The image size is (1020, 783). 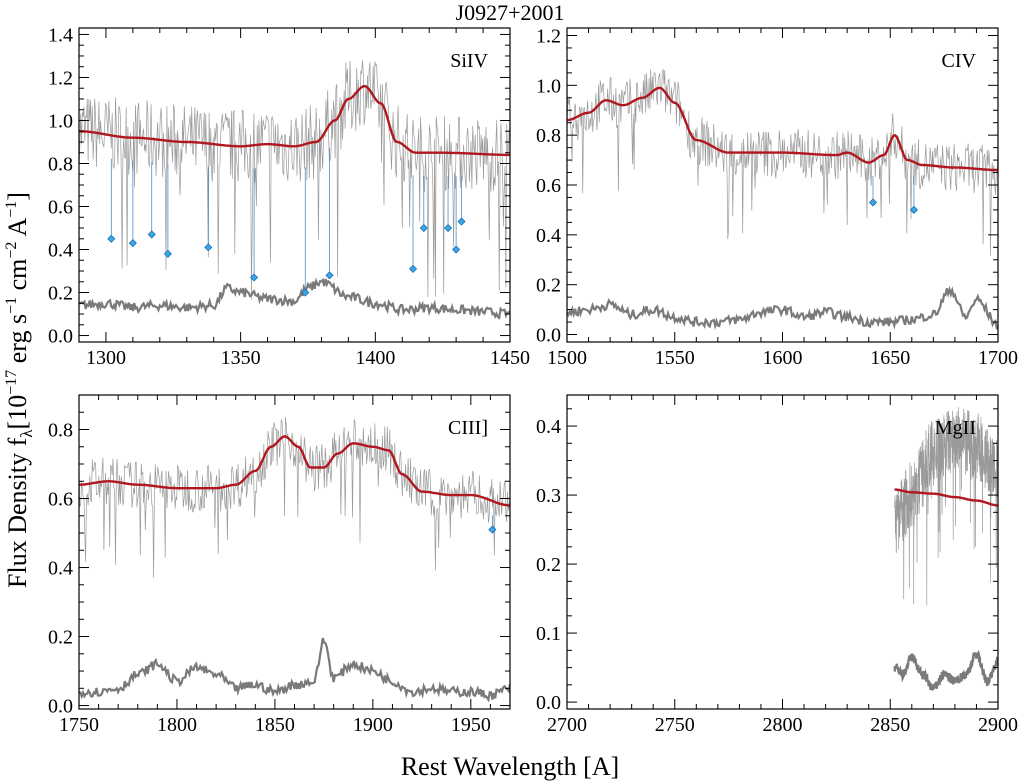 I want to click on figure-title: J0927+2001, so click(x=510, y=12).